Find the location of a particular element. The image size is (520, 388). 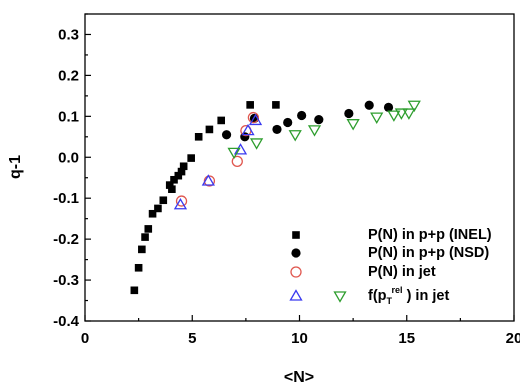

x-tick-label: 20 is located at coordinates (513, 338).